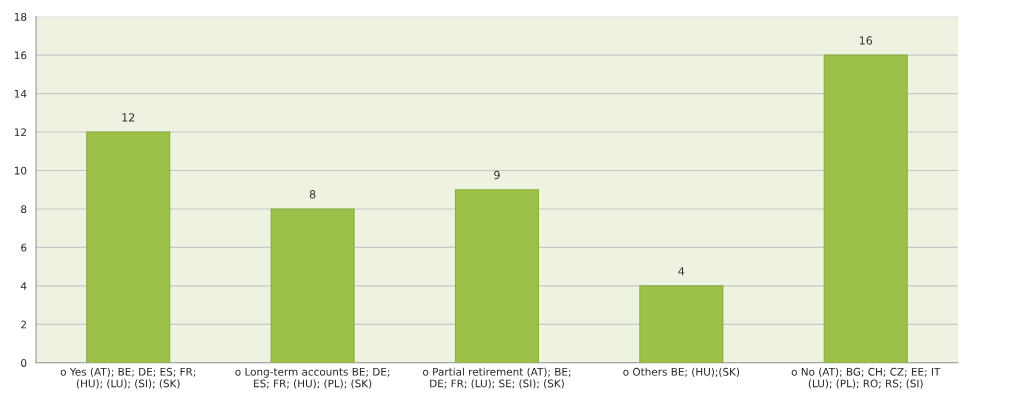 The width and height of the screenshot is (1030, 417). What do you see at coordinates (24, 247) in the screenshot?
I see `y-tick-label: 6` at bounding box center [24, 247].